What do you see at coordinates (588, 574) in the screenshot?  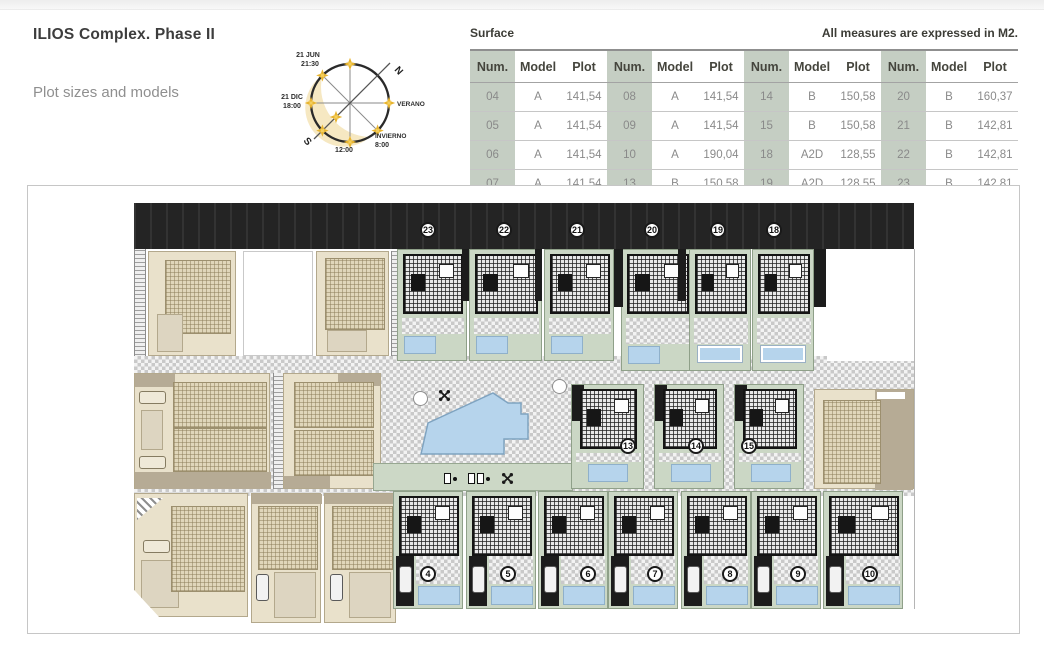 I see `plot-number-badge-6: 6` at bounding box center [588, 574].